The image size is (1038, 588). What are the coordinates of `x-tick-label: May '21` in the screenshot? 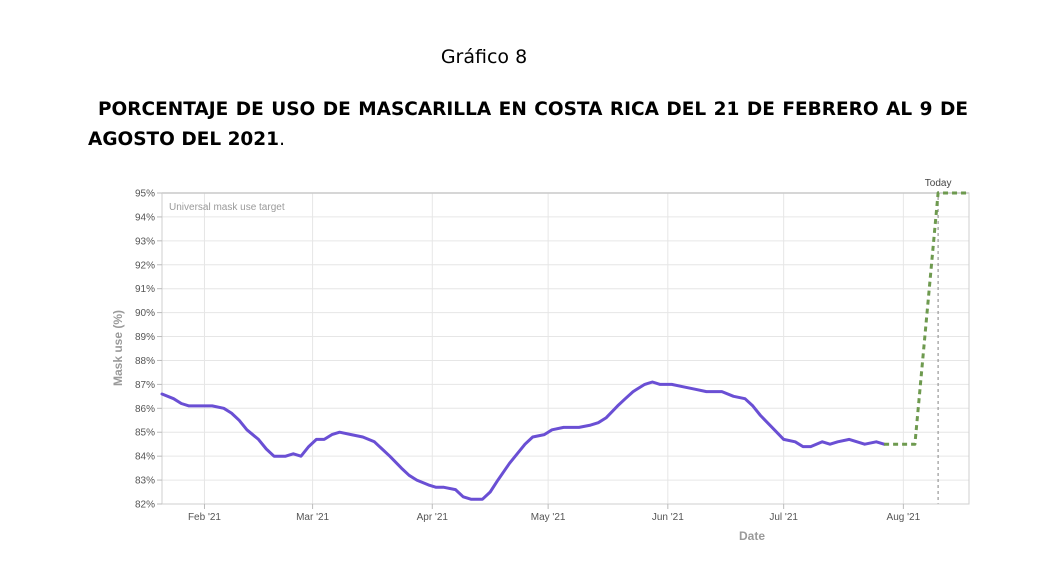 It's located at (548, 517).